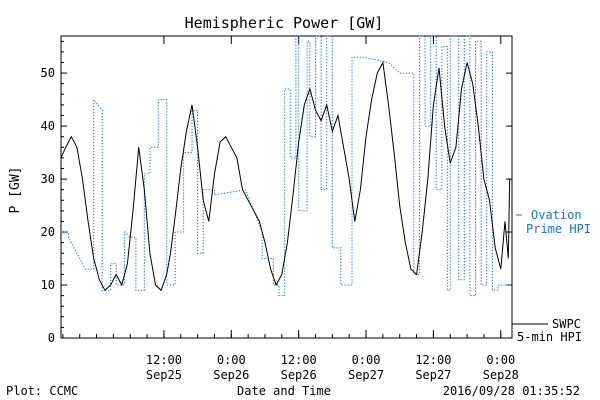 Image resolution: width=600 pixels, height=400 pixels. Describe the element at coordinates (48, 126) in the screenshot. I see `y-tick-label: 40` at that location.